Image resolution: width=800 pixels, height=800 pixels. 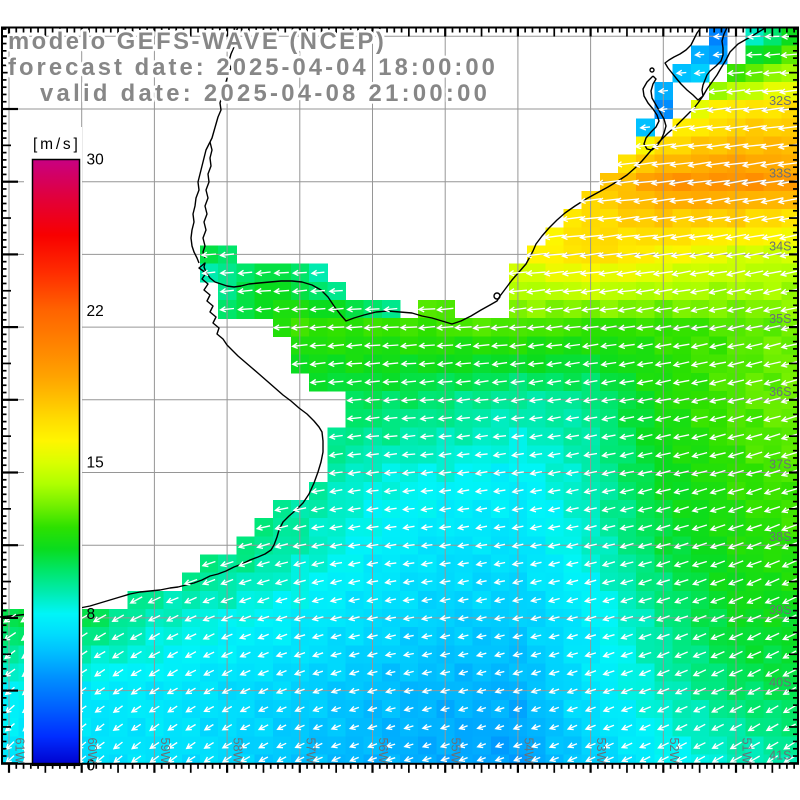 What do you see at coordinates (674, 751) in the screenshot?
I see `svg-text: 52W` at bounding box center [674, 751].